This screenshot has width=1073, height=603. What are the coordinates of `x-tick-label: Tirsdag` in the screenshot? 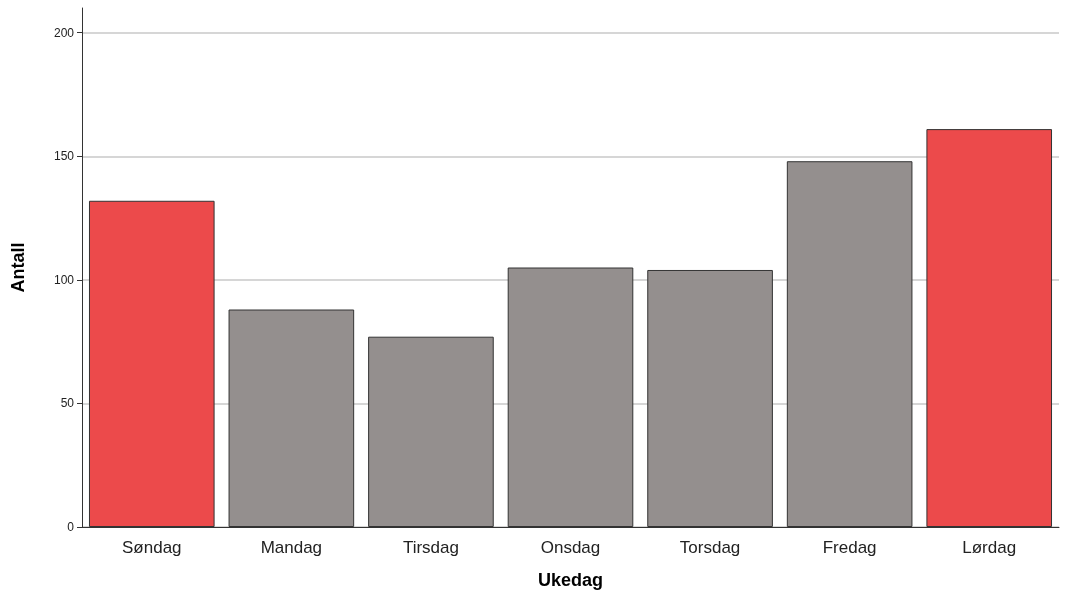 It's located at (430, 547).